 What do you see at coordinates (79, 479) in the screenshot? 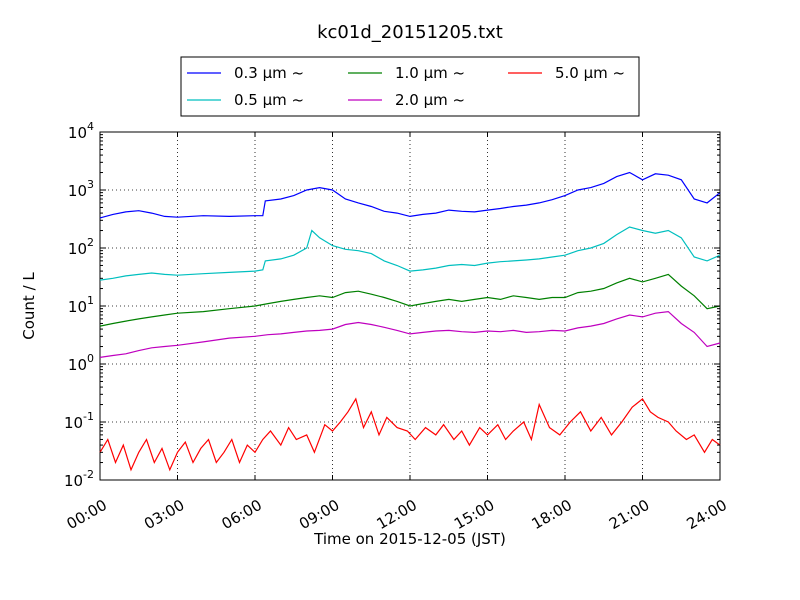
I see `y-tick-label: 10⁻²` at bounding box center [79, 479].